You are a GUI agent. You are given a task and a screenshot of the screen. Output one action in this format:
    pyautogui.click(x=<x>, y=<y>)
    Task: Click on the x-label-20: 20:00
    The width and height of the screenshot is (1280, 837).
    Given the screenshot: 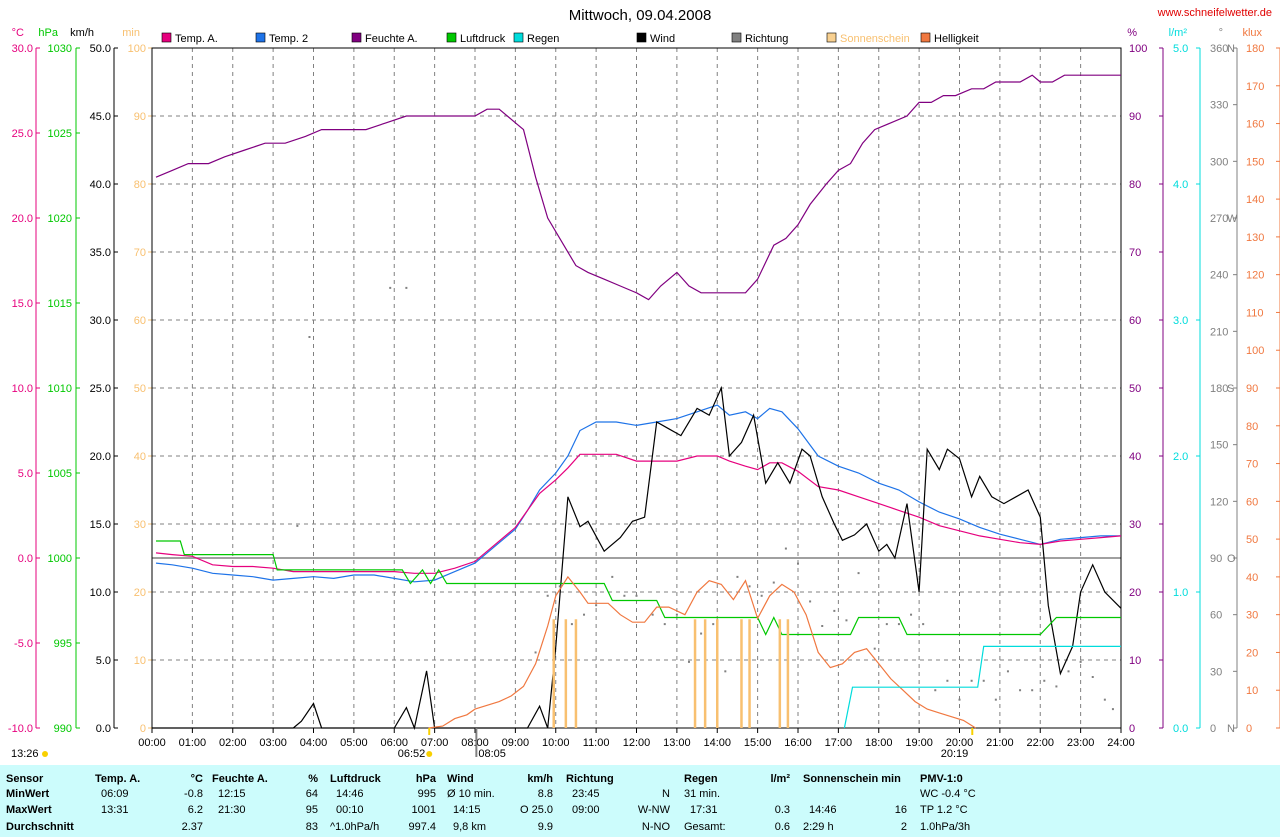 What is the action you would take?
    pyautogui.click(x=960, y=743)
    